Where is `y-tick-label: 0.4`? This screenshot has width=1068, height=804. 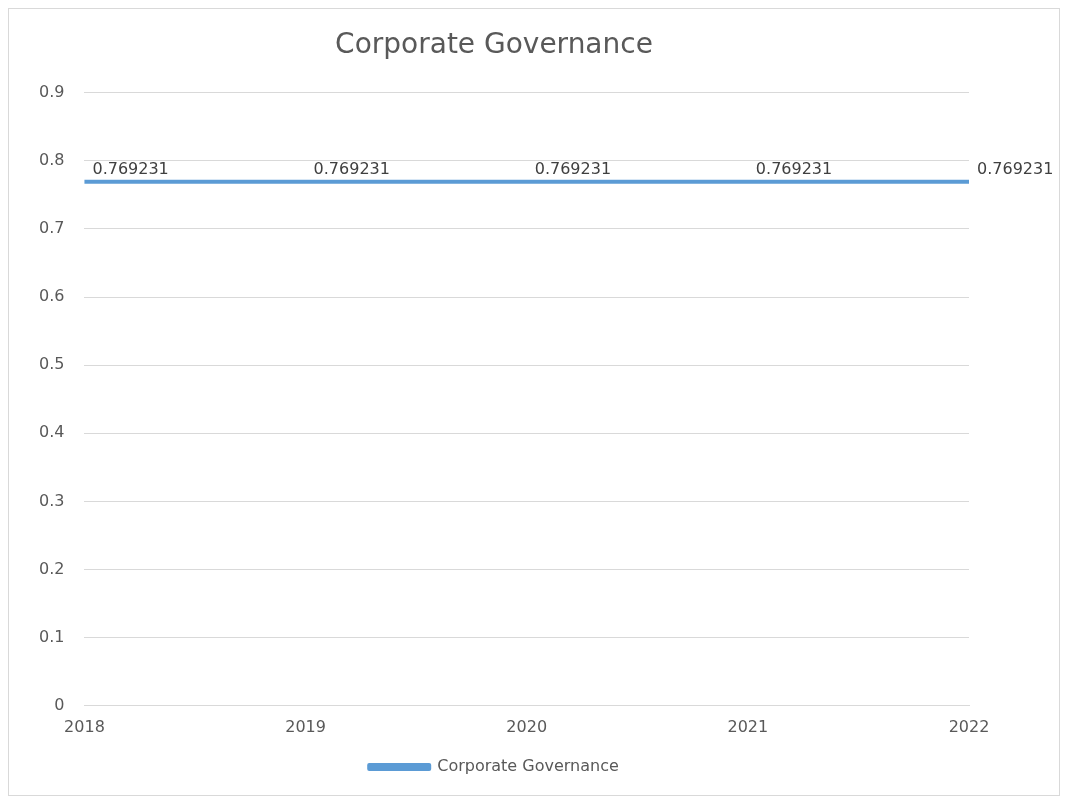 y-tick-label: 0.4 is located at coordinates (51, 432).